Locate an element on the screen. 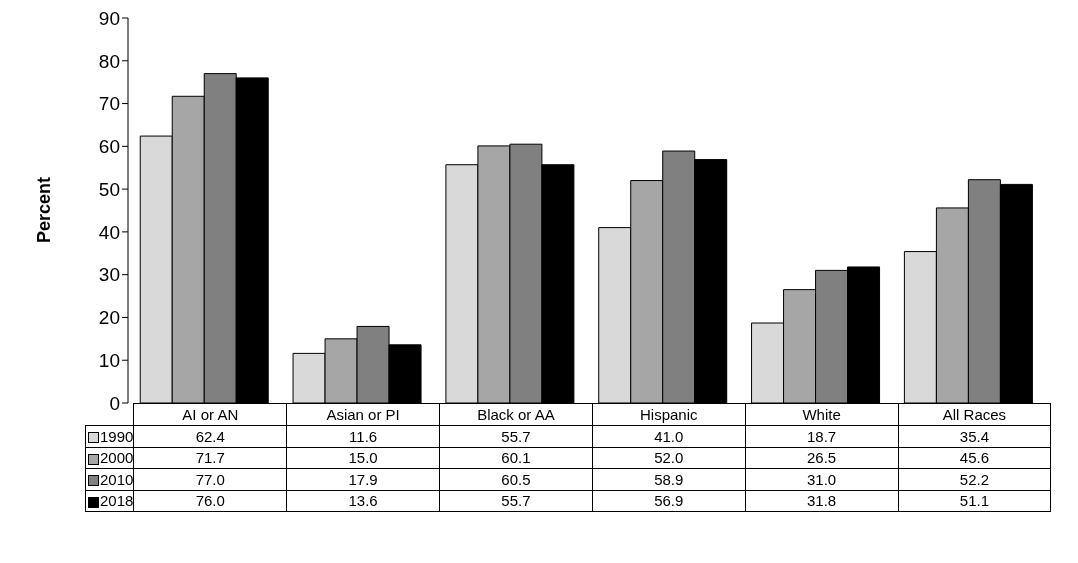 This screenshot has width=1078, height=563. data-label: 11.6 is located at coordinates (363, 436).